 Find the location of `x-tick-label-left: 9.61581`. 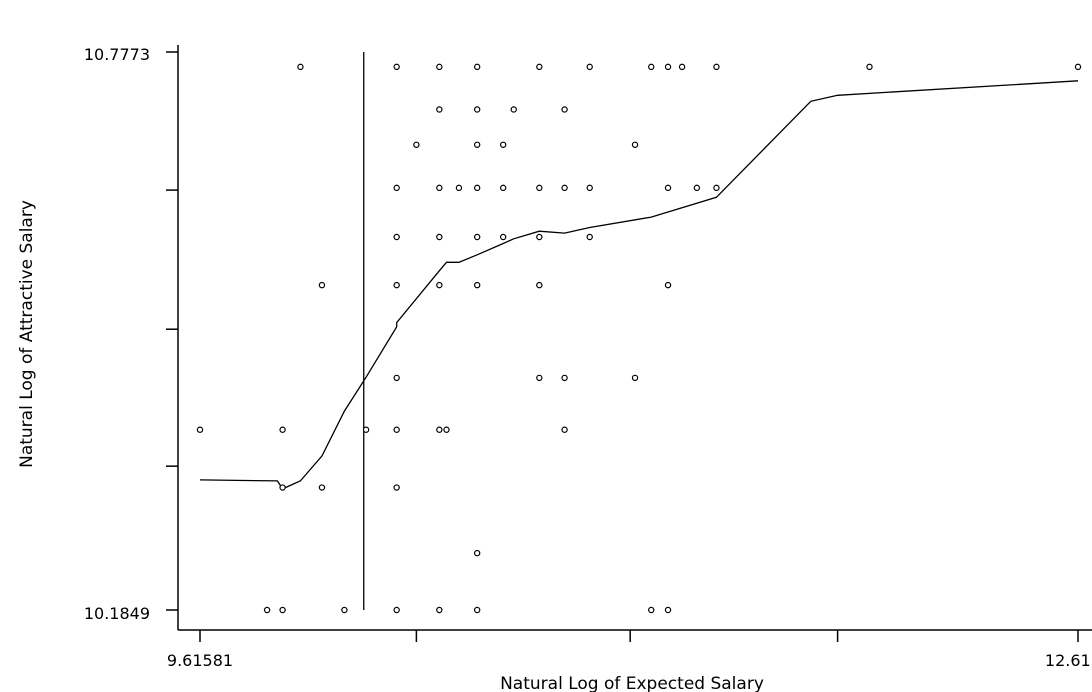

x-tick-label-left: 9.61581 is located at coordinates (200, 660).